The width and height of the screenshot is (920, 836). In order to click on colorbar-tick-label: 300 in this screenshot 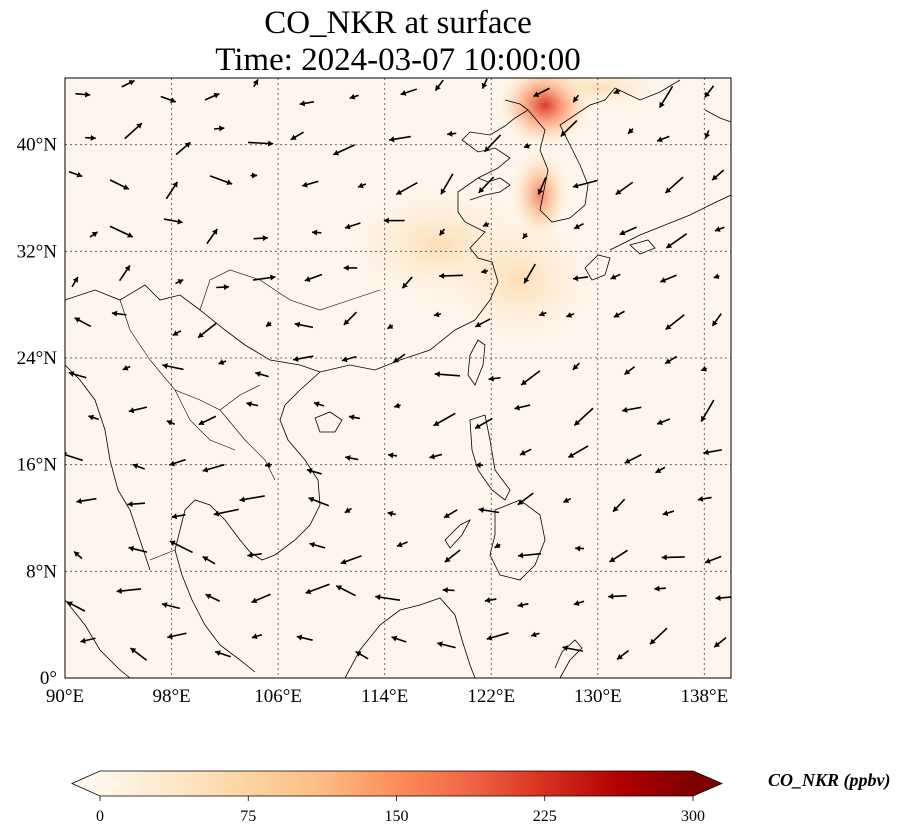, I will do `click(693, 816)`.